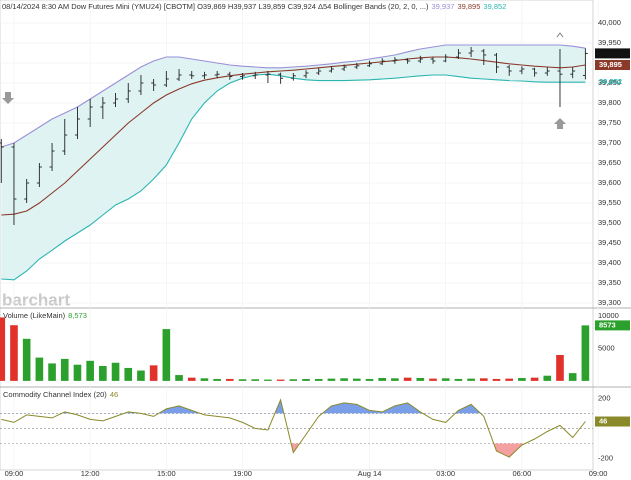 This screenshot has width=631, height=480. Describe the element at coordinates (609, 202) in the screenshot. I see `y-tick-label: 39,550` at that location.